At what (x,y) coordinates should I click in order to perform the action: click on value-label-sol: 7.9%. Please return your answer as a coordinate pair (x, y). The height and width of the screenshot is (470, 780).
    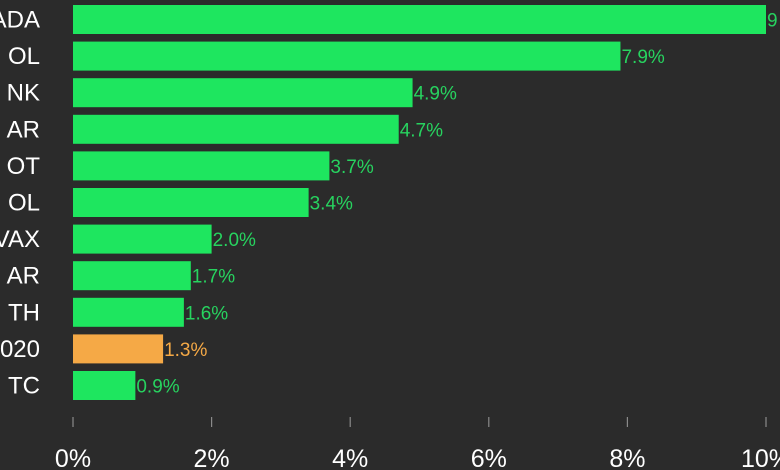
    Looking at the image, I should click on (642, 57).